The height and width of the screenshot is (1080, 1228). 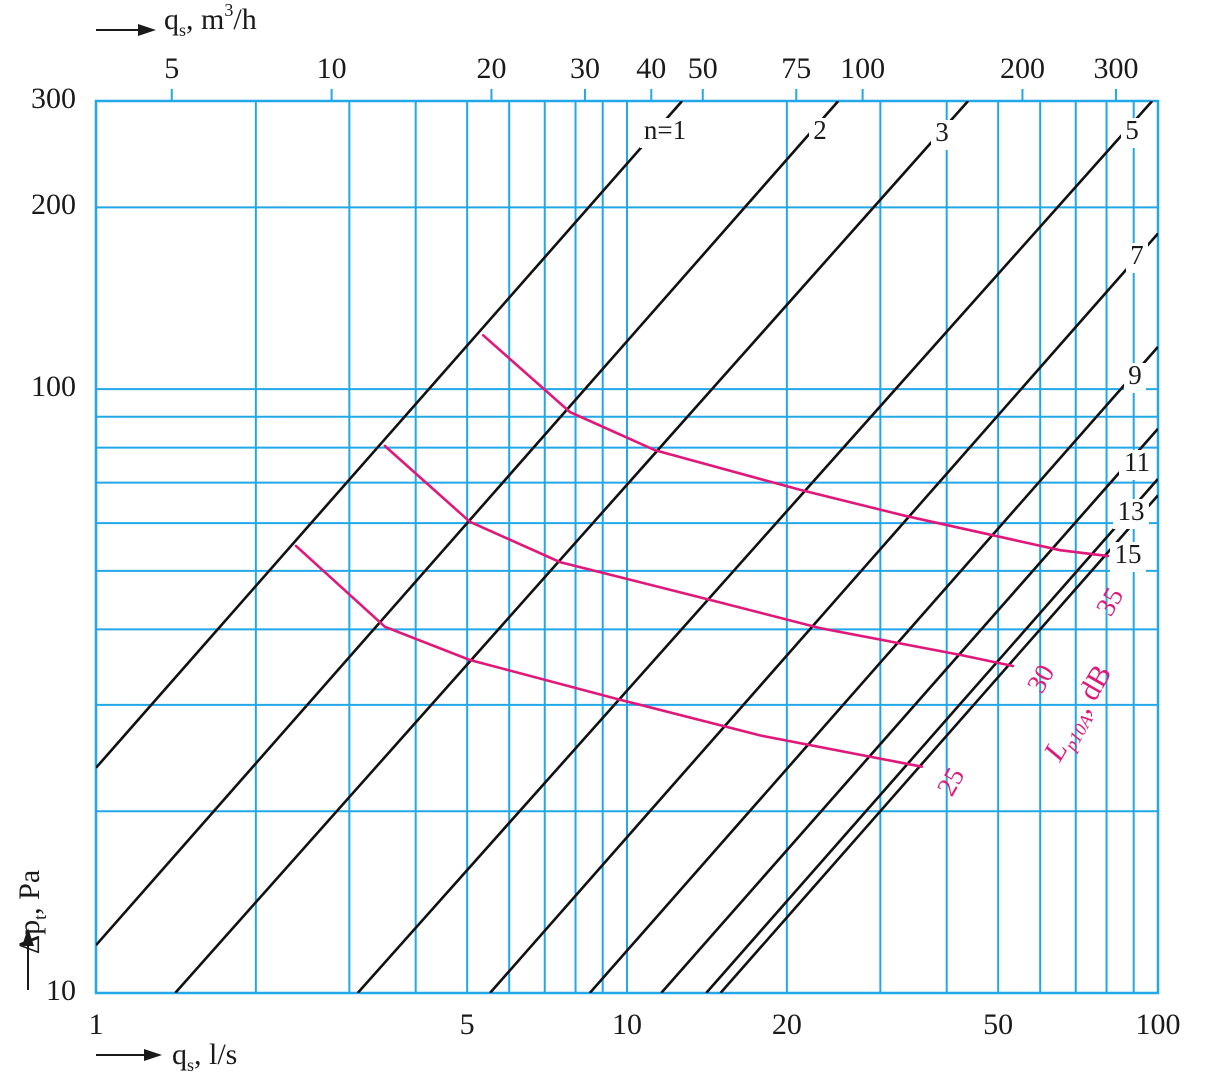 I want to click on series-label: 15, so click(x=1128, y=554).